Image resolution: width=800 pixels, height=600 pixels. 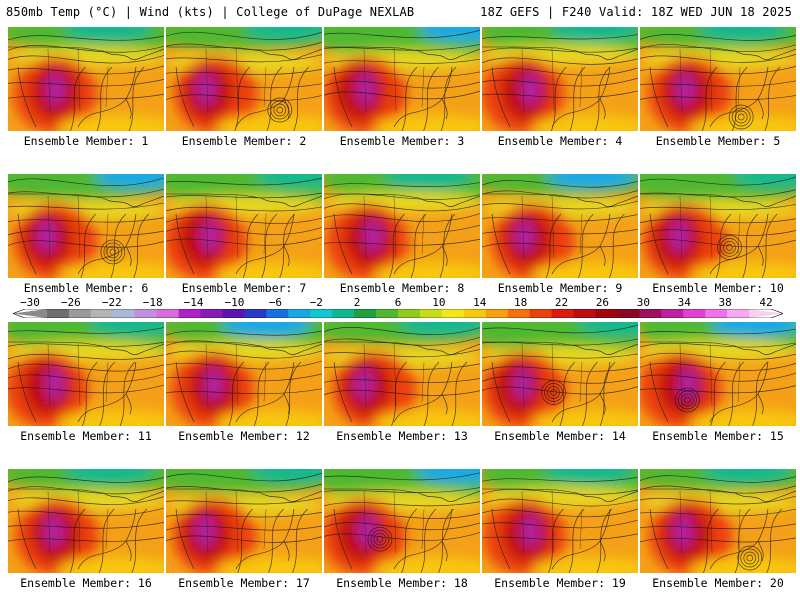 What do you see at coordinates (765, 302) in the screenshot?
I see `colorbar-tick-label: 42` at bounding box center [765, 302].